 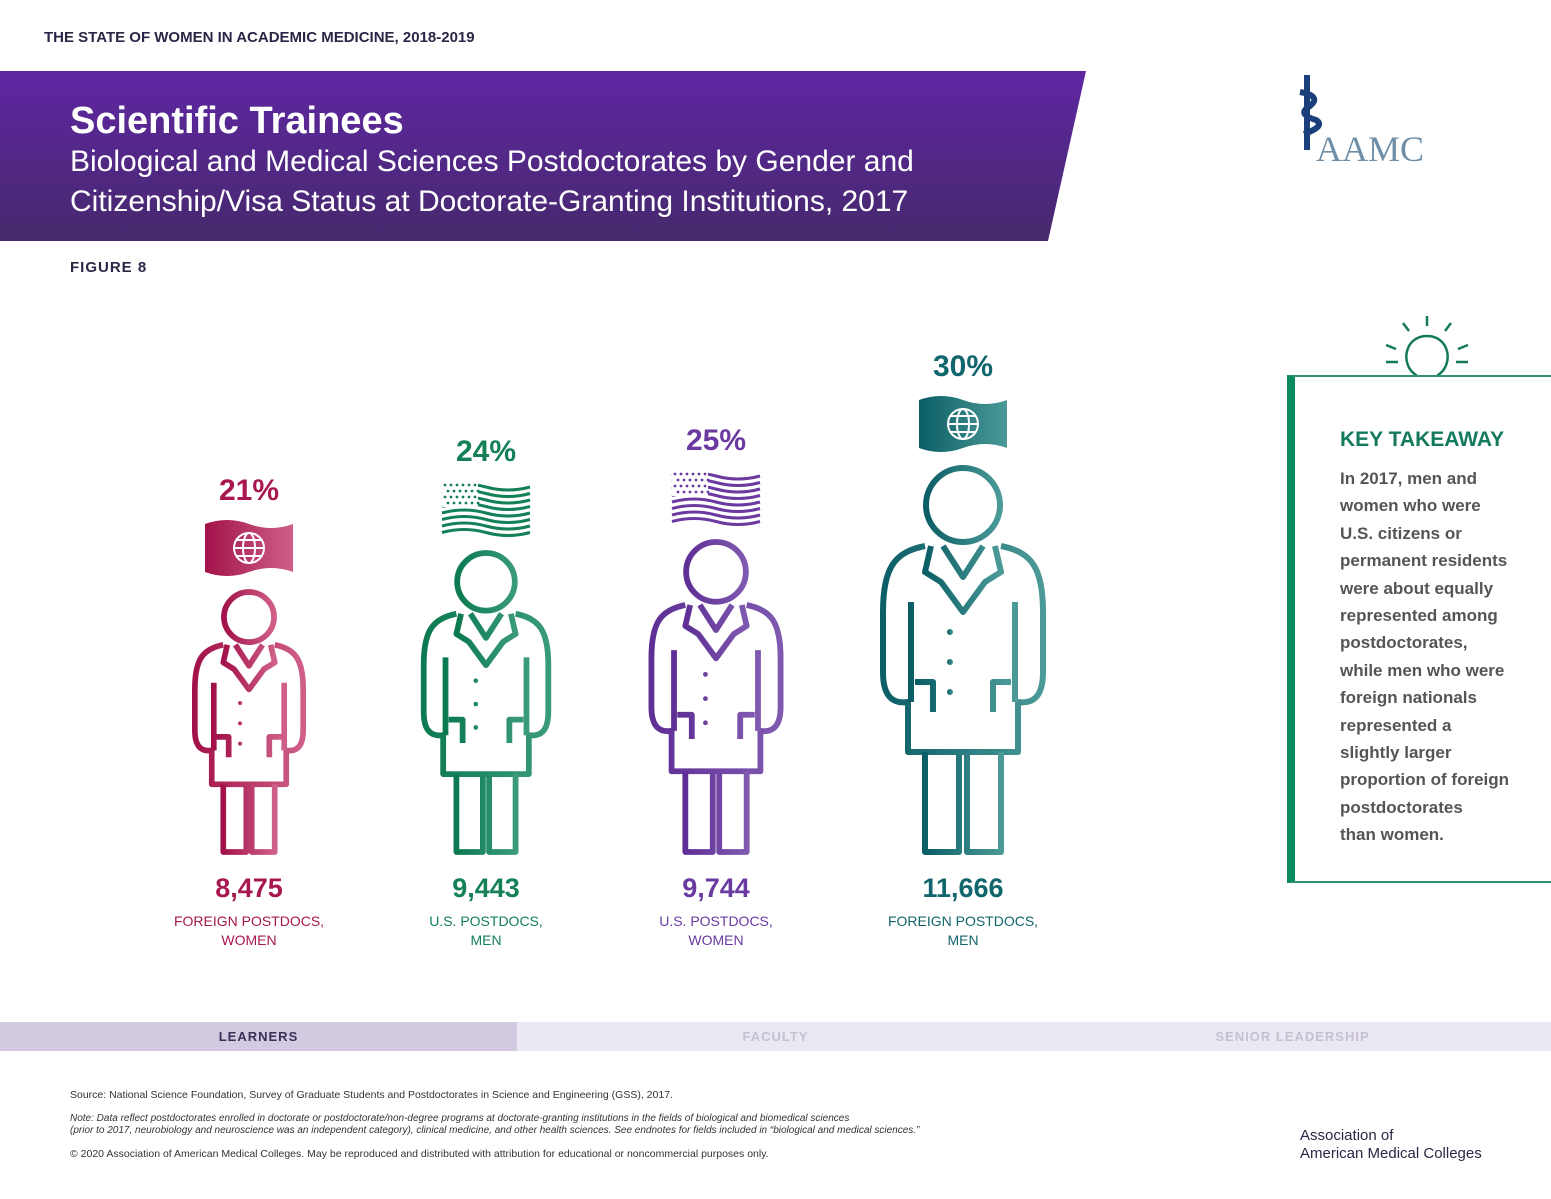 I want to click on takeaway-line: proportion of foreign, so click(x=1425, y=780).